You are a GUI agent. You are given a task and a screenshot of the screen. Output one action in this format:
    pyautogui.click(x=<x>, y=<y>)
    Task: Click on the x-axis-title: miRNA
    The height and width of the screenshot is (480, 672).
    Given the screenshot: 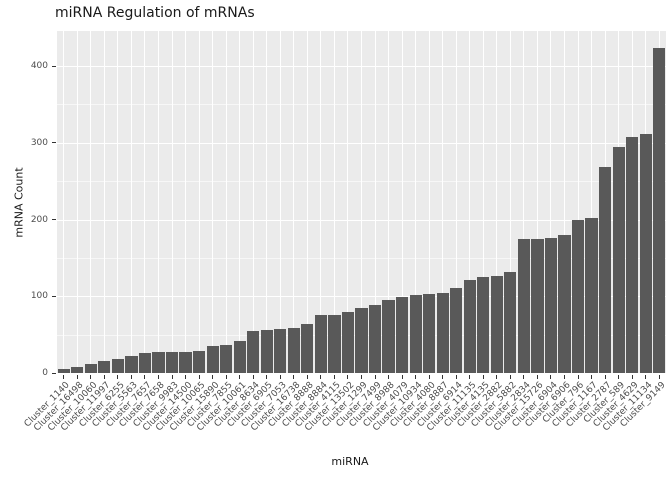 What is the action you would take?
    pyautogui.click(x=350, y=461)
    